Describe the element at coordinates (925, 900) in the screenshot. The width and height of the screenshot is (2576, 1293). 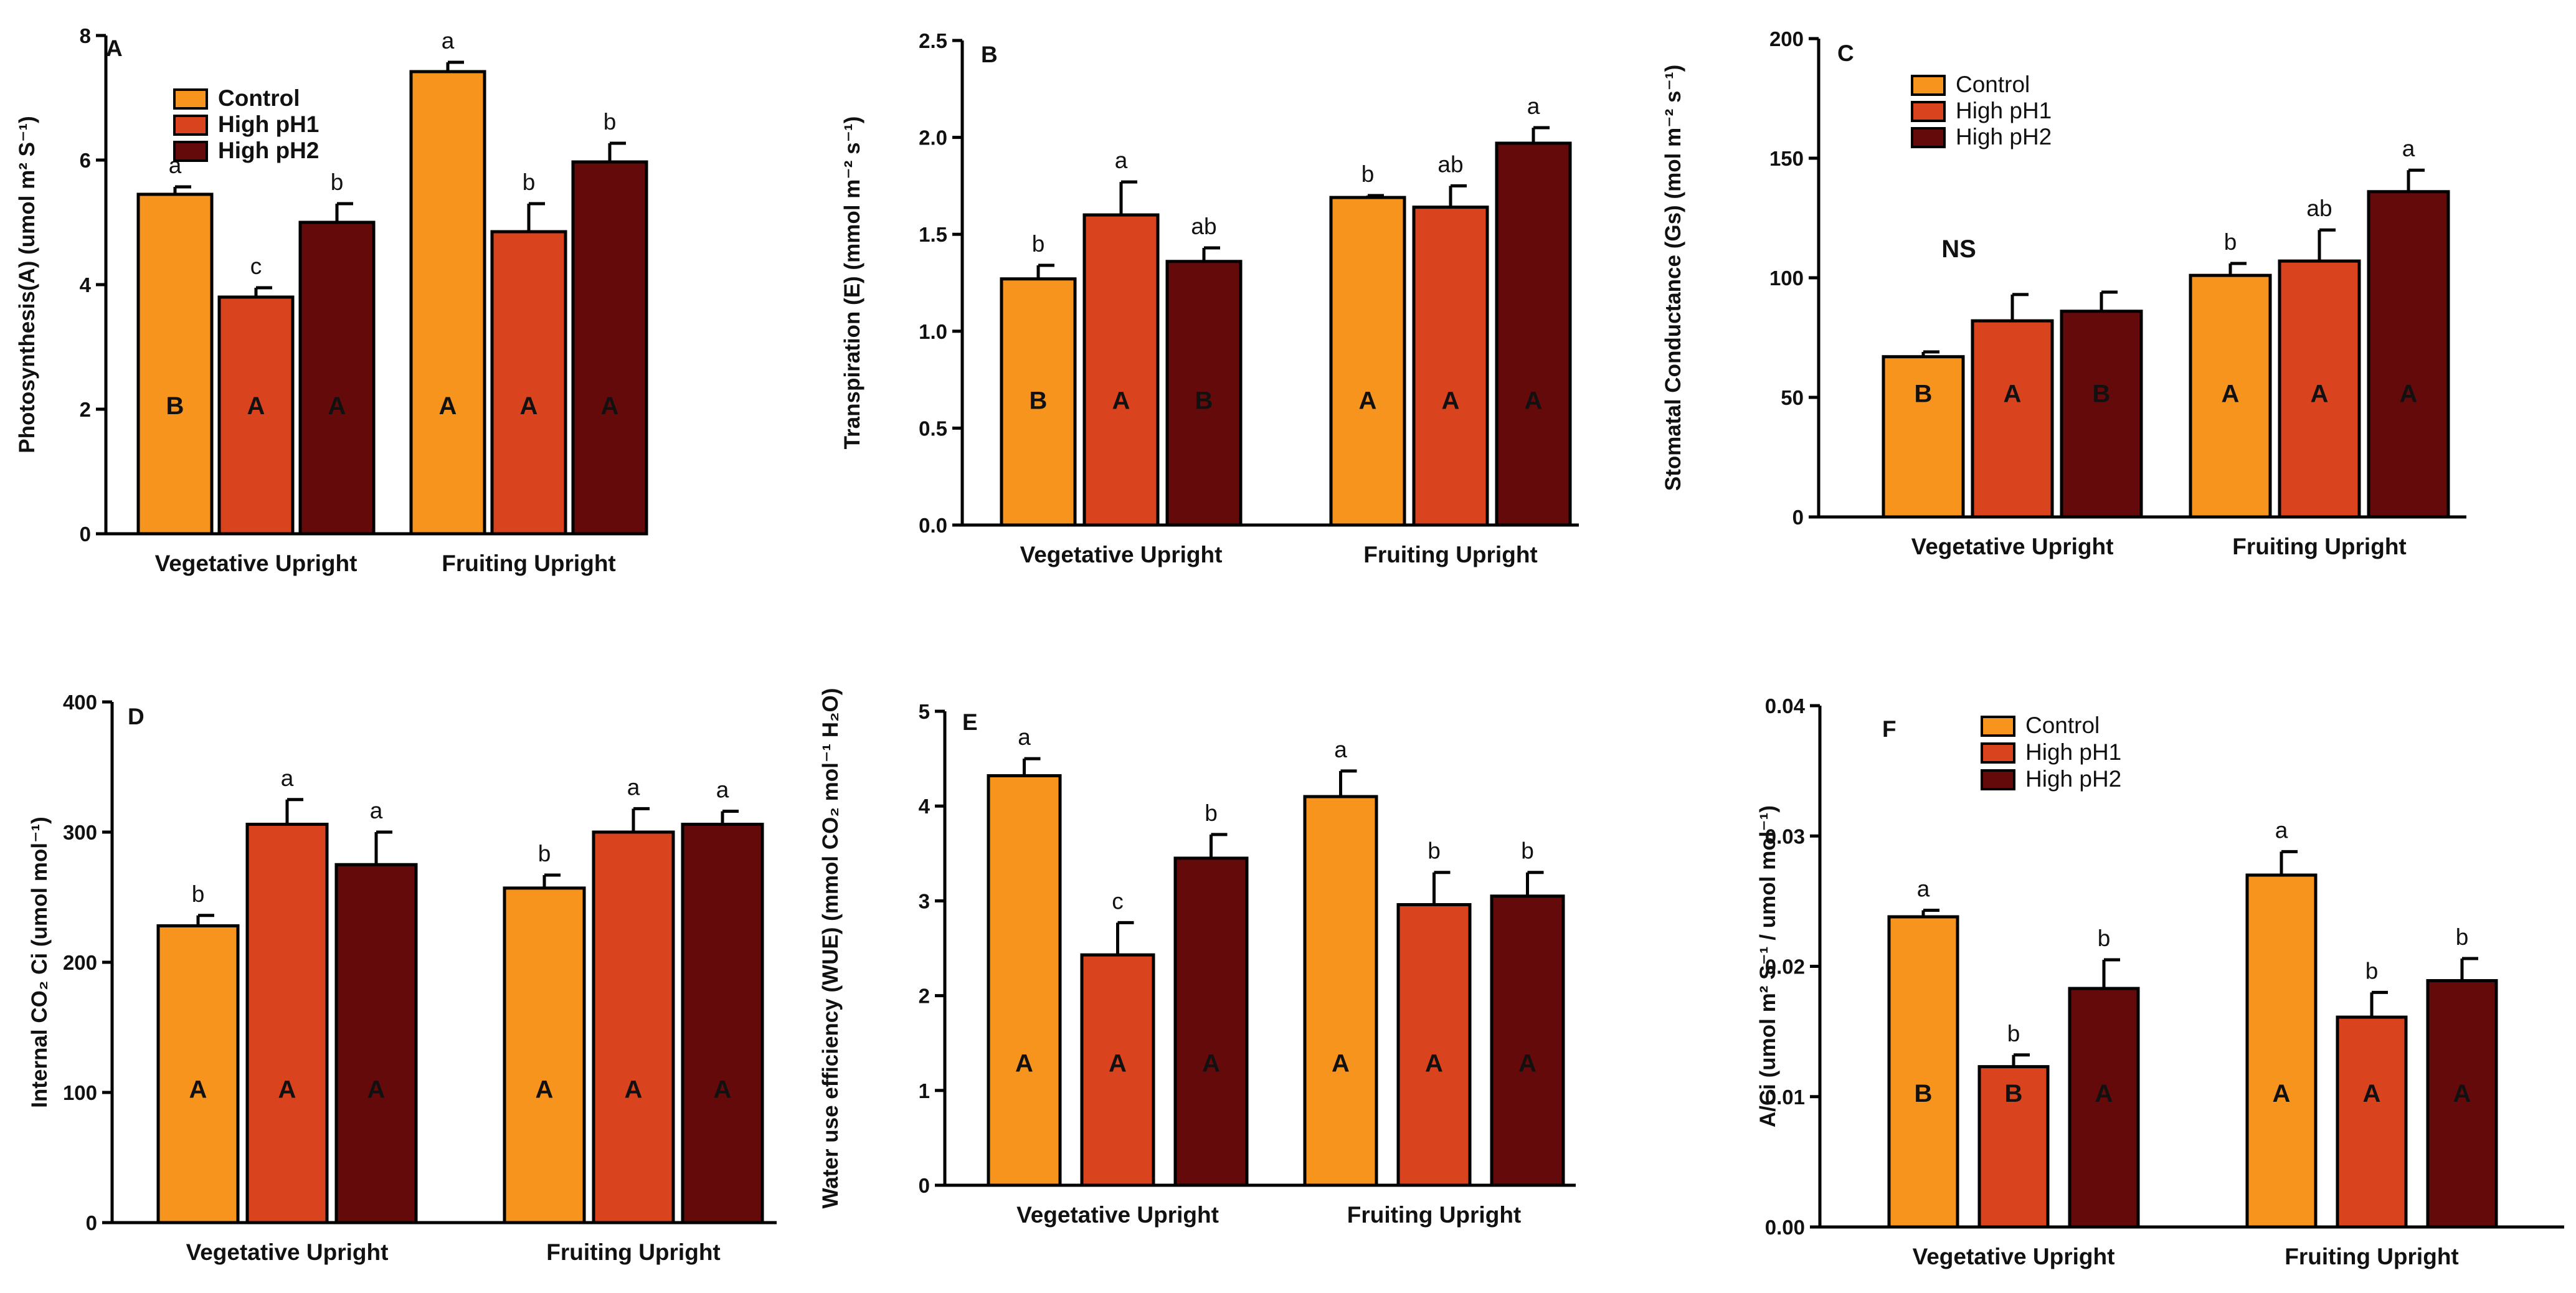
I see `y-tick-label: 3` at that location.